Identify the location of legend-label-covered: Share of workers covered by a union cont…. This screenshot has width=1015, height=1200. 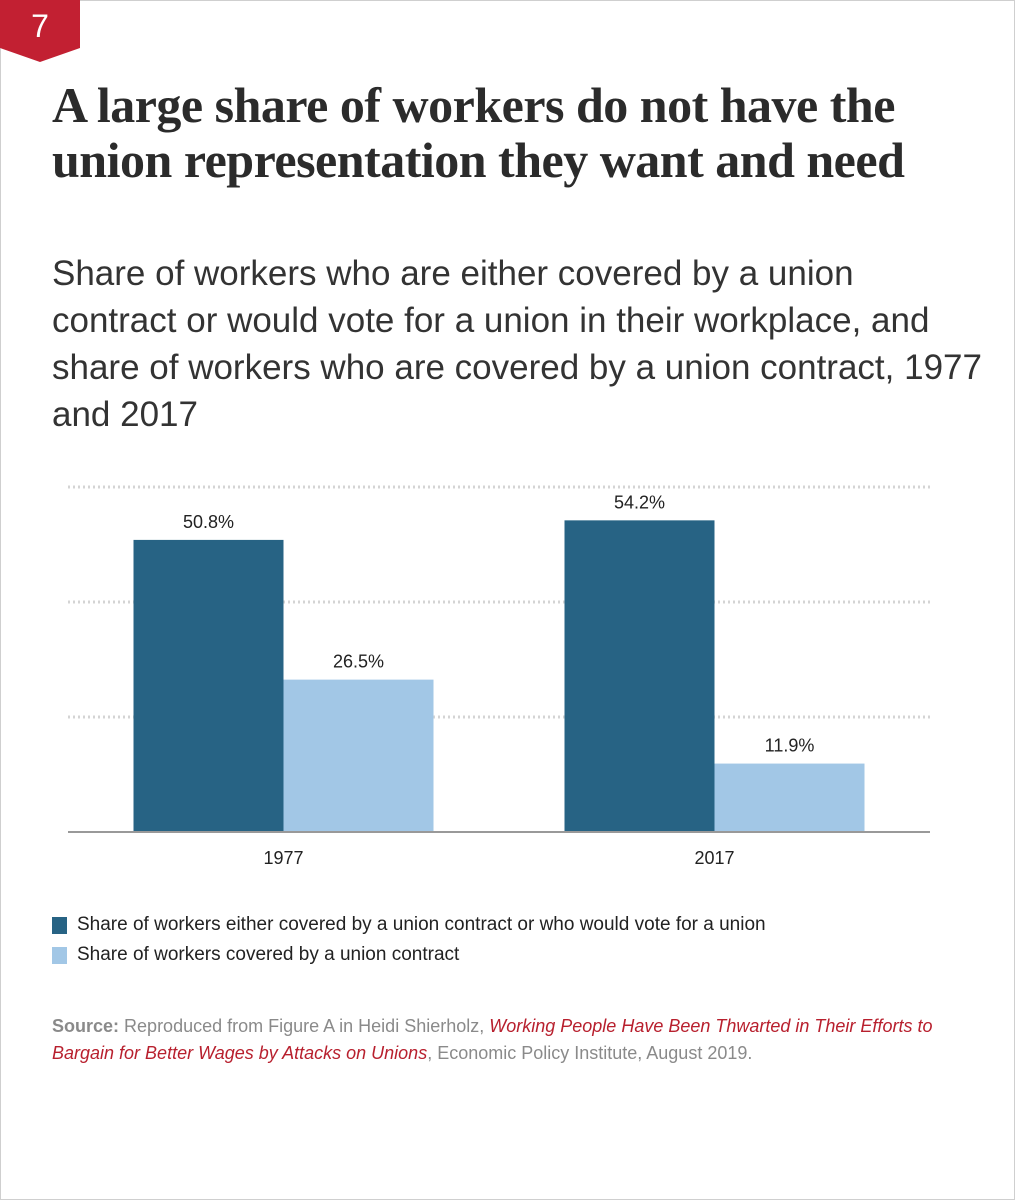
(268, 954).